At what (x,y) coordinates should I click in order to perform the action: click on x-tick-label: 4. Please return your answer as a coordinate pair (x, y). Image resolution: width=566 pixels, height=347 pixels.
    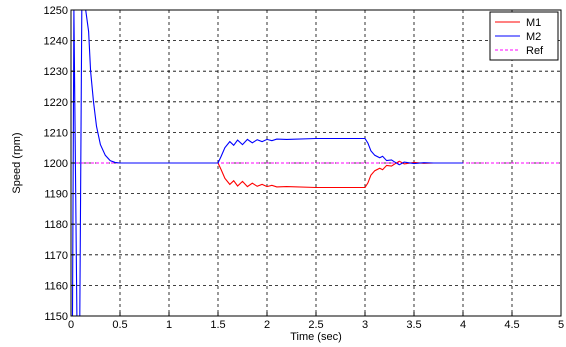
    Looking at the image, I should click on (463, 325).